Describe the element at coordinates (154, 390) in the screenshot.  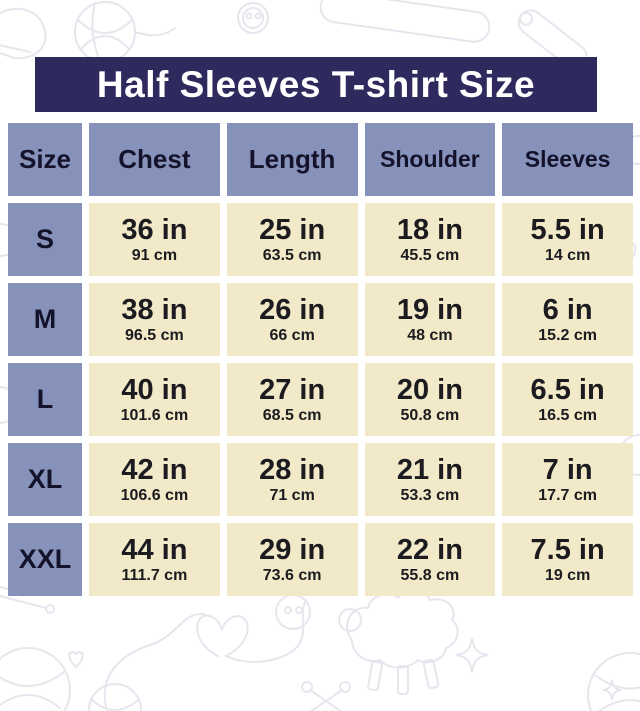
I see `value-inches: 40 in` at that location.